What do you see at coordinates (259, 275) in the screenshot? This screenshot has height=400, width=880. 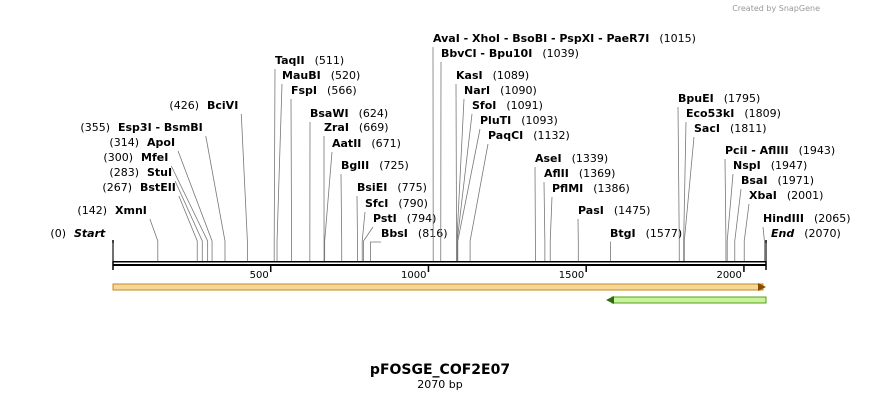 I see `tick-label: 500` at bounding box center [259, 275].